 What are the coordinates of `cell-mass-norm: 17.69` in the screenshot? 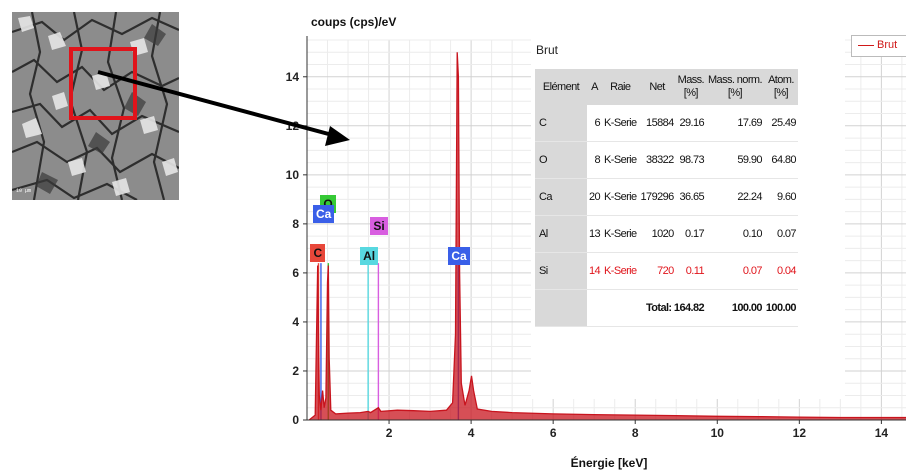 It's located at (749, 123).